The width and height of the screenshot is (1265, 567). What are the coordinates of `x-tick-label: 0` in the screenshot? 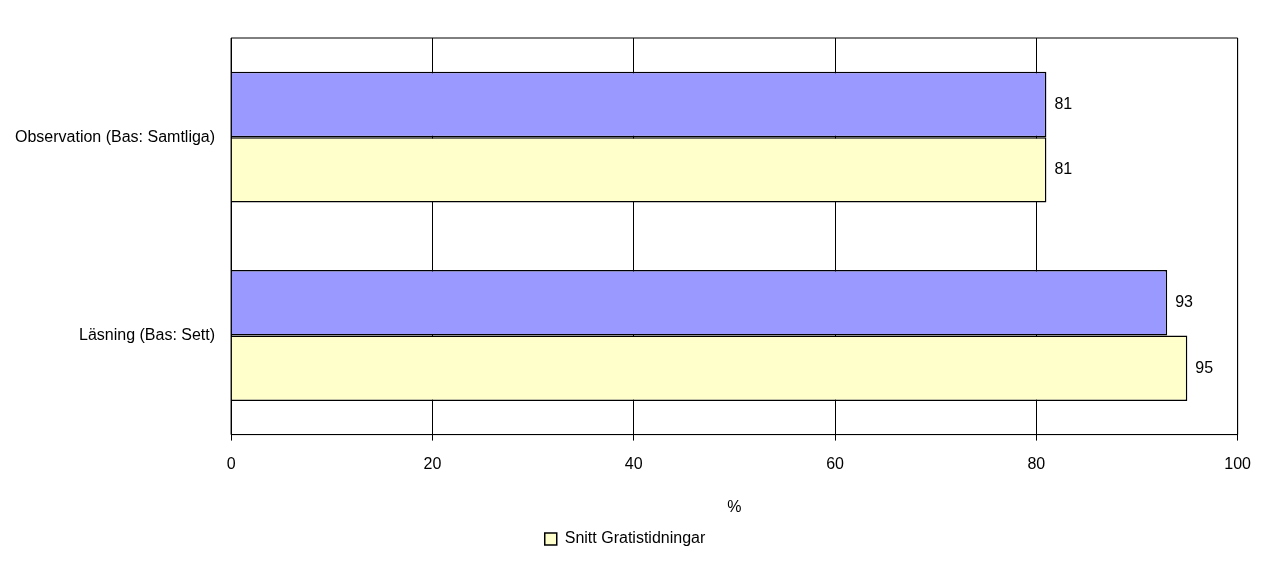 It's located at (231, 463).